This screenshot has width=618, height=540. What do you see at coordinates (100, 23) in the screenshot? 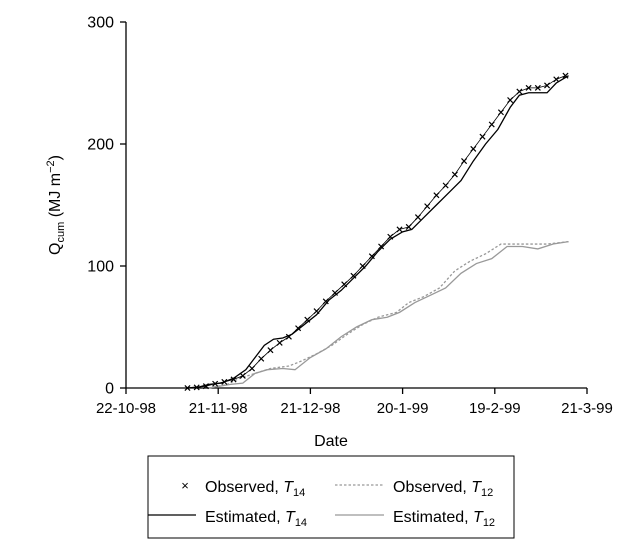
I see `y-tick-label: 300` at bounding box center [100, 23].